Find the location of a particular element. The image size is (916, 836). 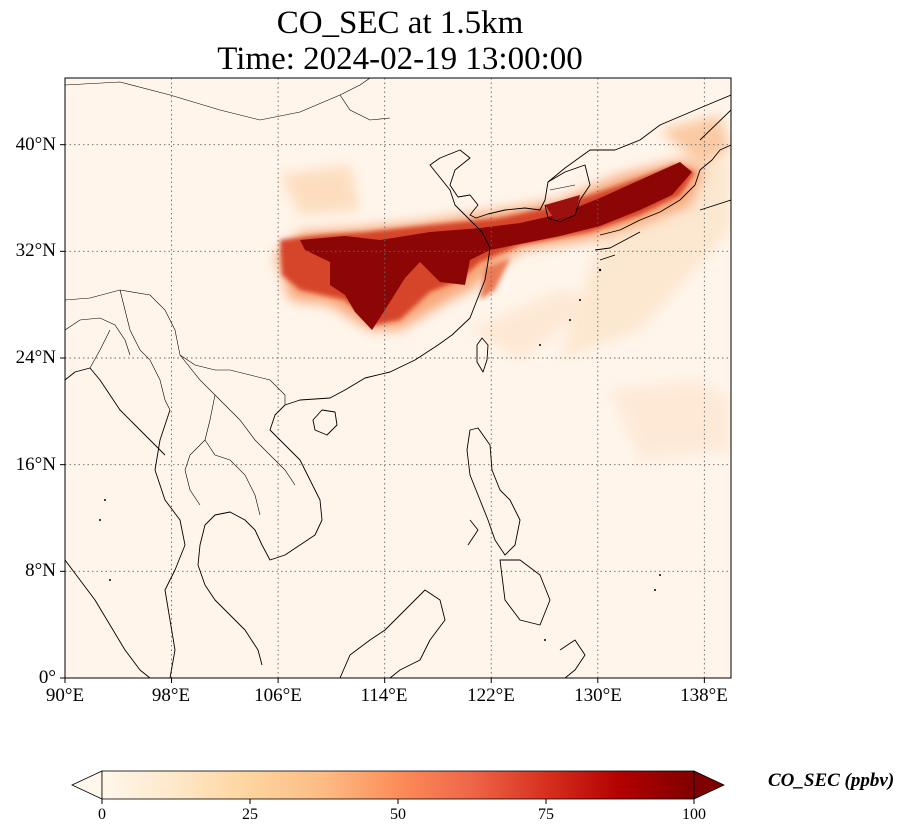

colorbar-label: CO_SEC (ppbv) is located at coordinates (831, 780).